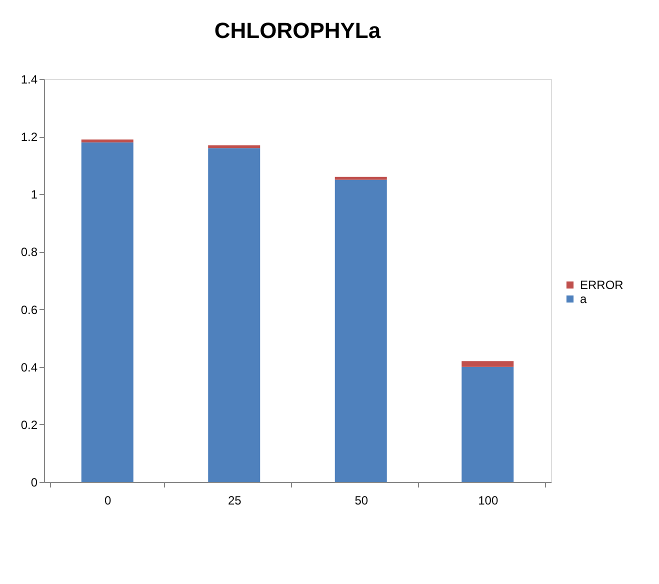 The image size is (659, 584). Describe the element at coordinates (108, 501) in the screenshot. I see `x-tick-label: 0` at that location.